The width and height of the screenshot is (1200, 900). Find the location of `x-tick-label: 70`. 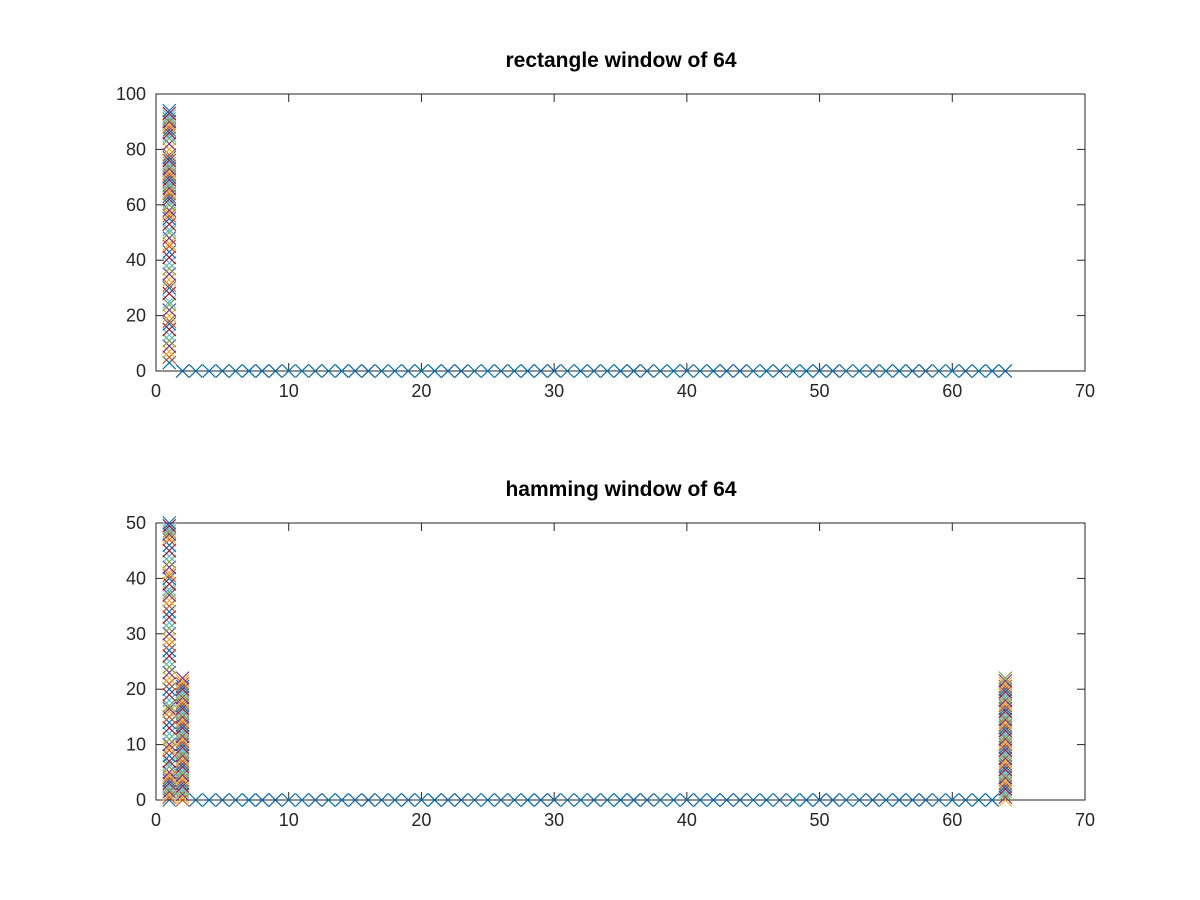

x-tick-label: 70 is located at coordinates (1085, 391).